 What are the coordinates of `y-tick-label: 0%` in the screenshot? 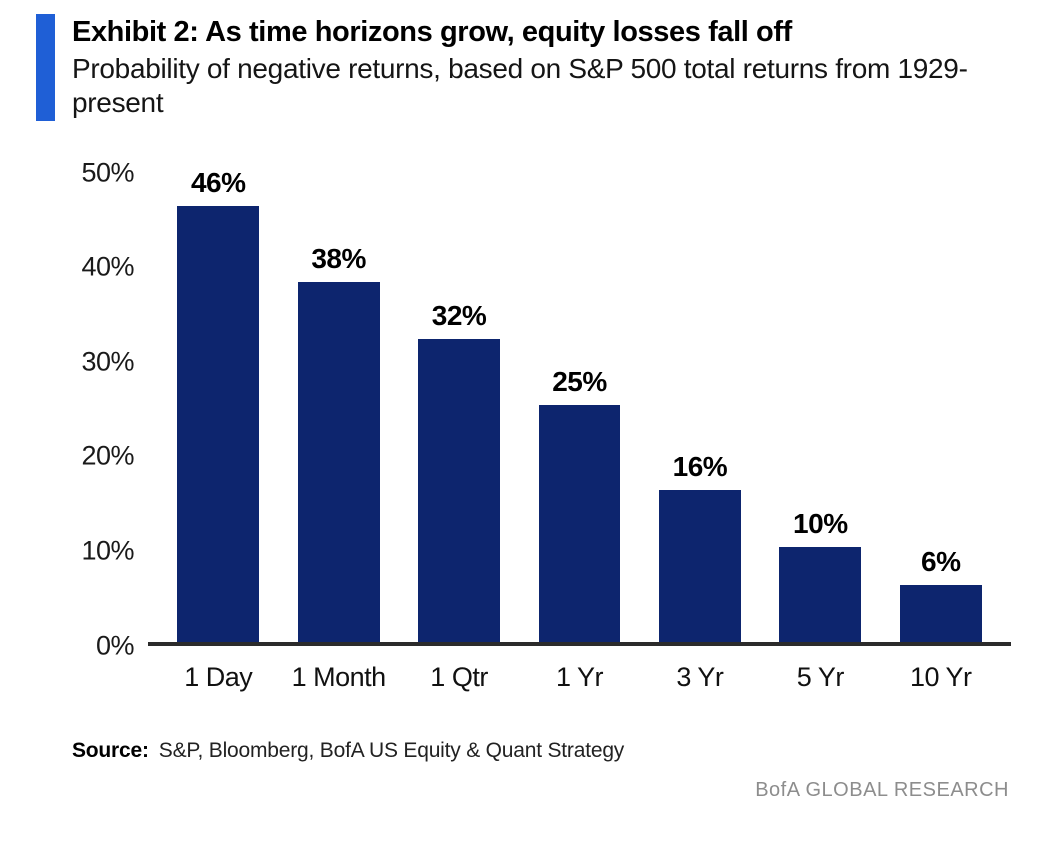 It's located at (115, 645).